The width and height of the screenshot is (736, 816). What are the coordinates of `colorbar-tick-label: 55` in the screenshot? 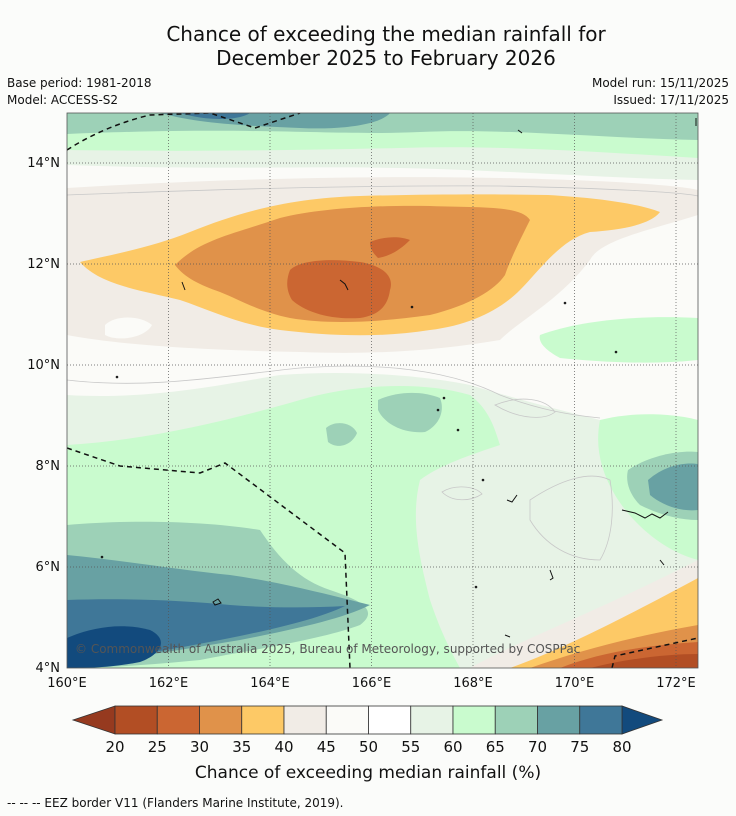 It's located at (410, 747).